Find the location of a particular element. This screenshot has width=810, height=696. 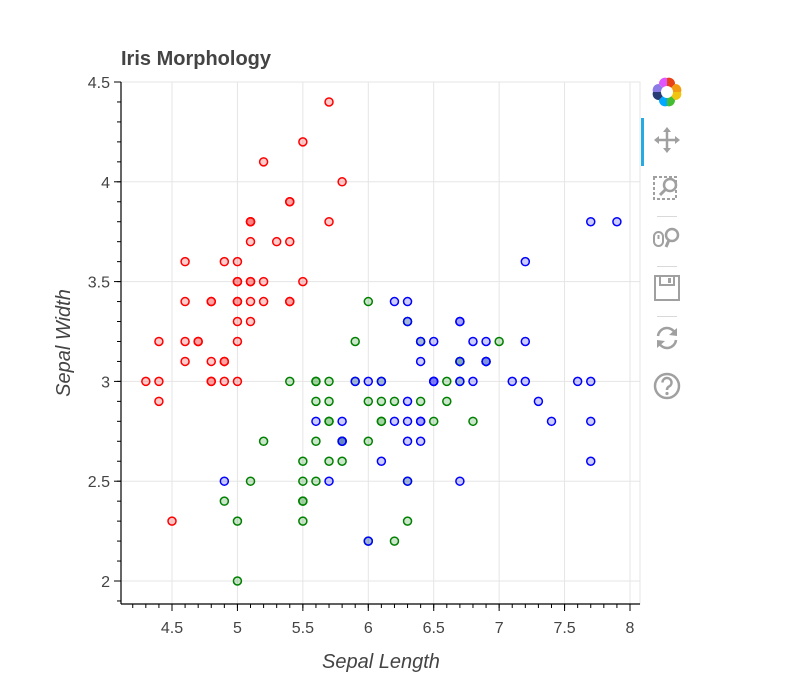

y-tick-label: 4.5 is located at coordinates (99, 83).